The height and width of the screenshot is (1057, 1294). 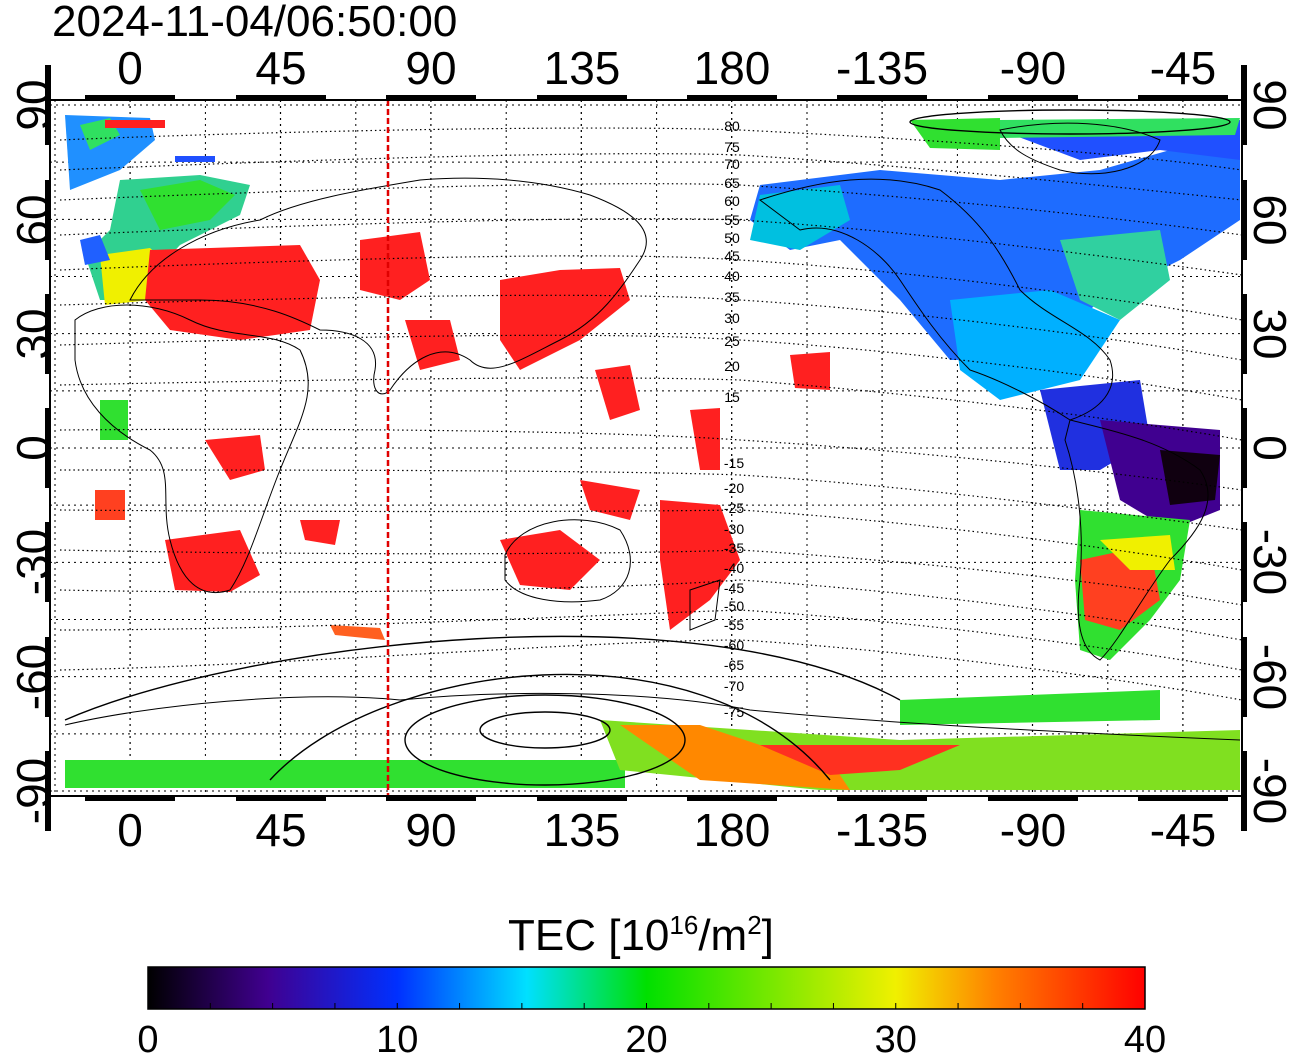 I want to click on colorbar-label: TEC [1016/m2], so click(x=641, y=935).